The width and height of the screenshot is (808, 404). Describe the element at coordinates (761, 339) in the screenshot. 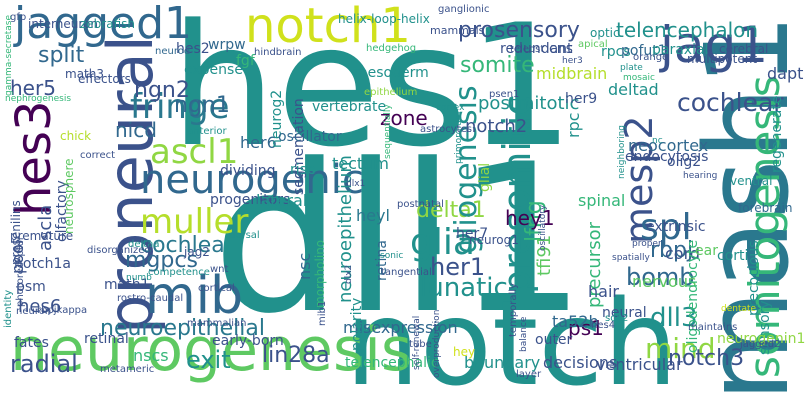

I see `word-neurogenin1: neurogenin1` at that location.